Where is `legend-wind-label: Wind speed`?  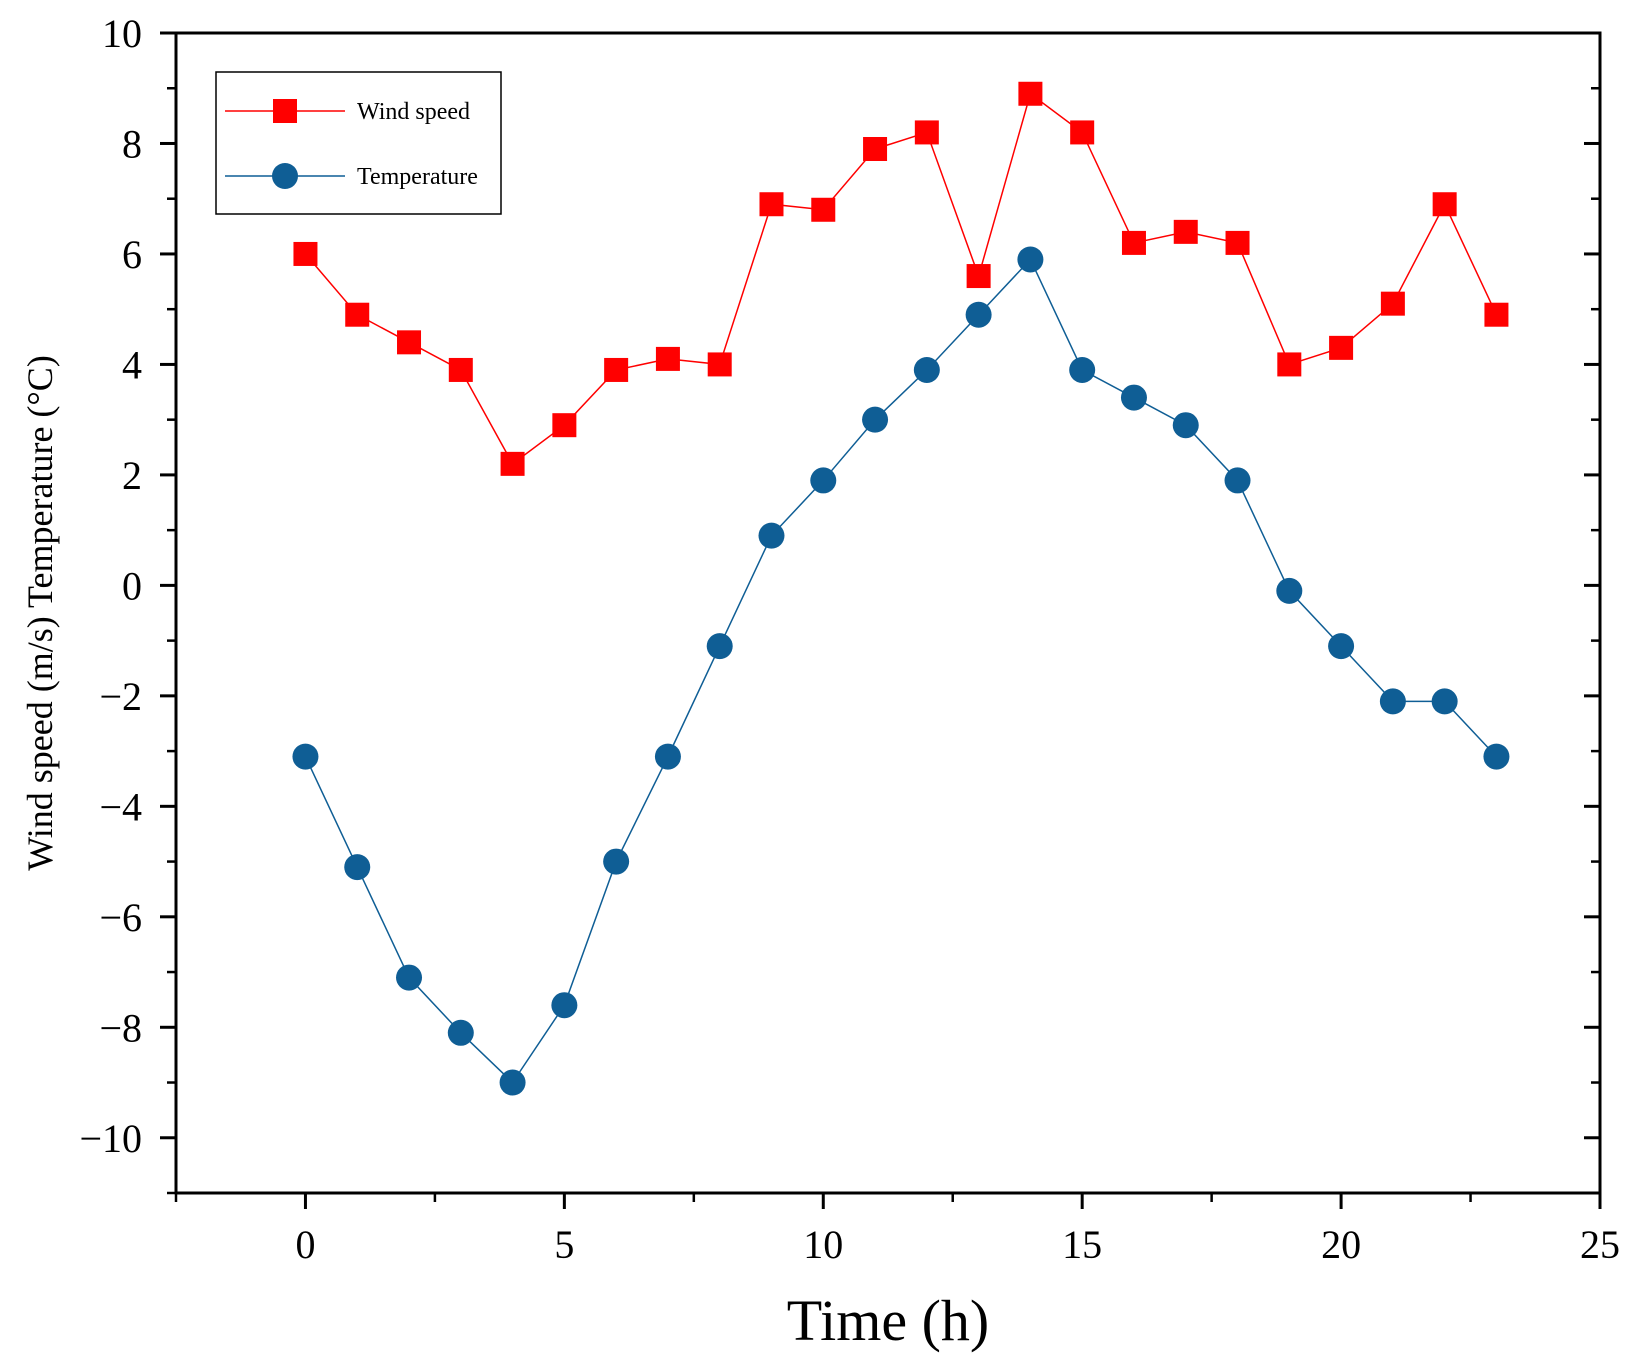
legend-wind-label: Wind speed is located at coordinates (413, 112).